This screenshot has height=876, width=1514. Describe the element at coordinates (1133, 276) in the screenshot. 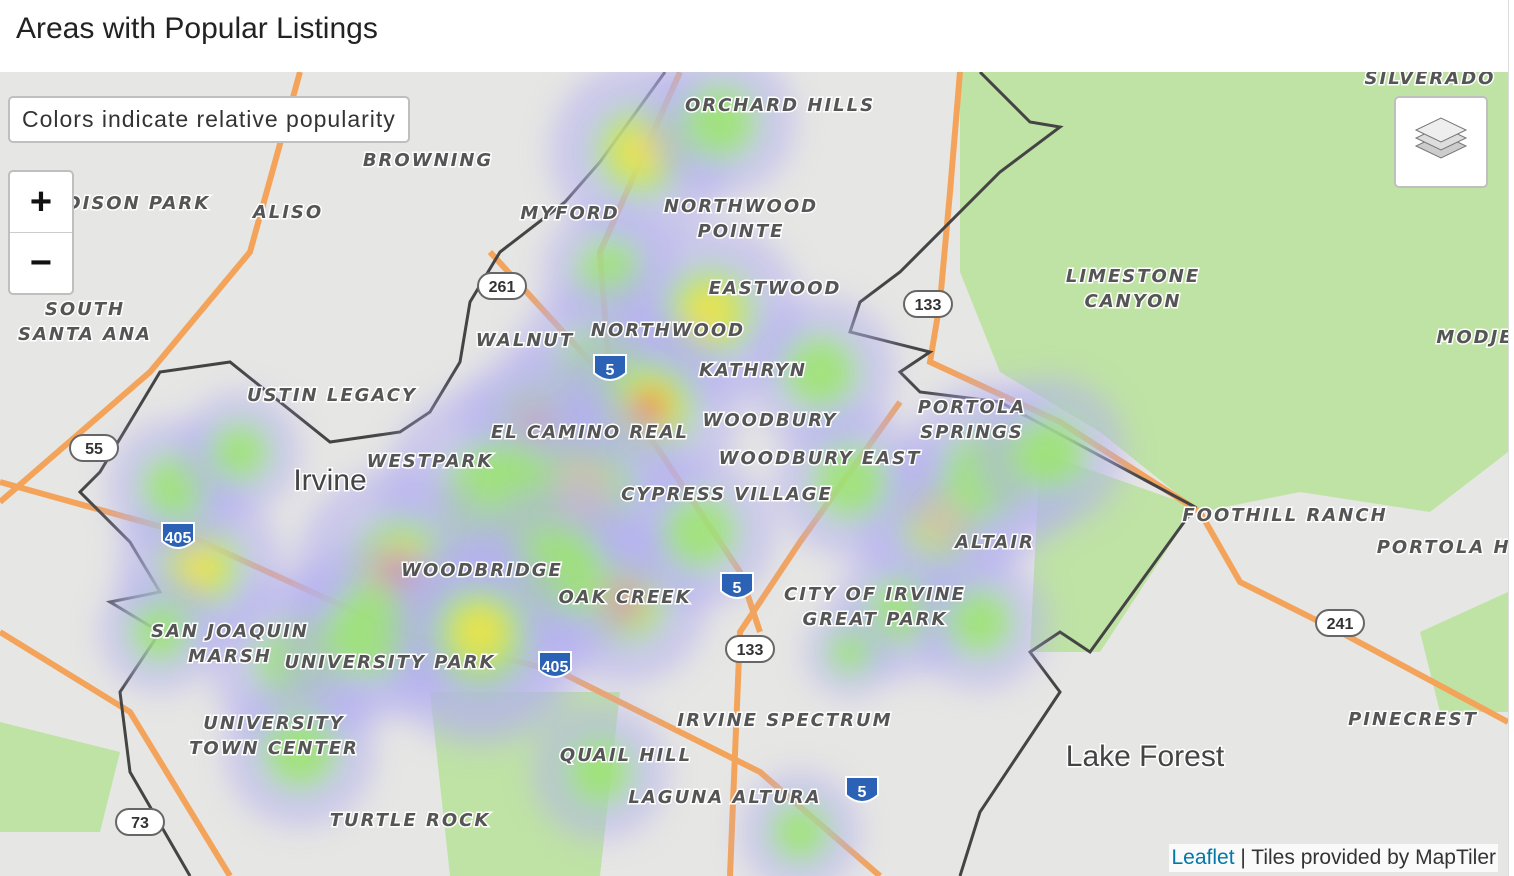

I see `area-label: LIMESTONE` at that location.